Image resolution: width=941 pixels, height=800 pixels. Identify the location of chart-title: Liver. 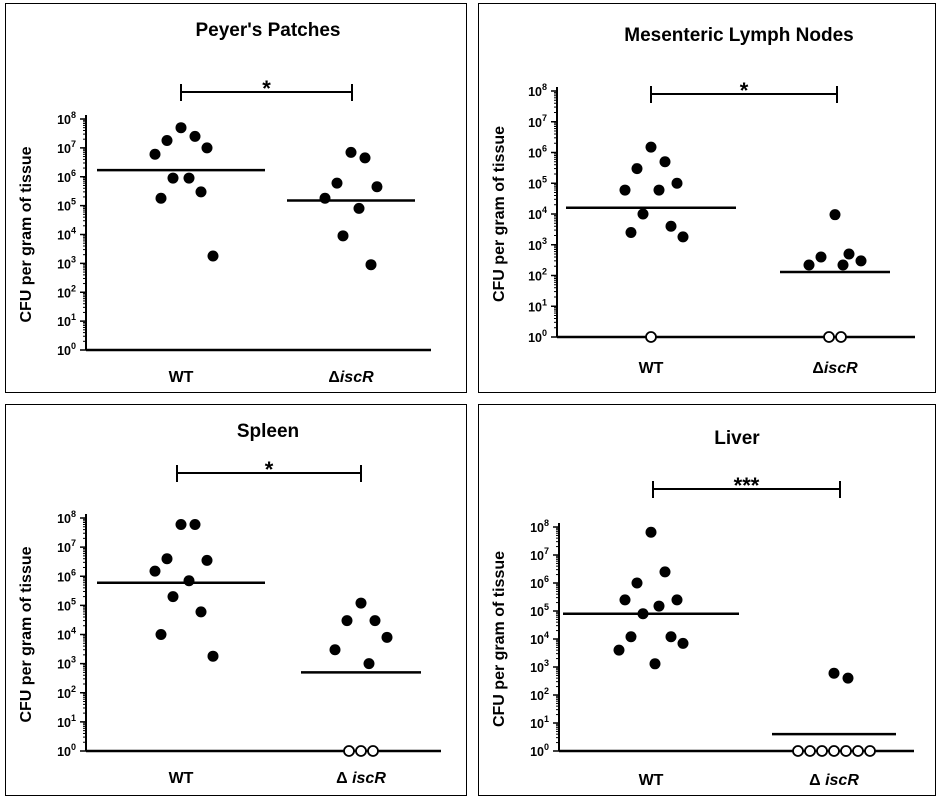
(737, 438).